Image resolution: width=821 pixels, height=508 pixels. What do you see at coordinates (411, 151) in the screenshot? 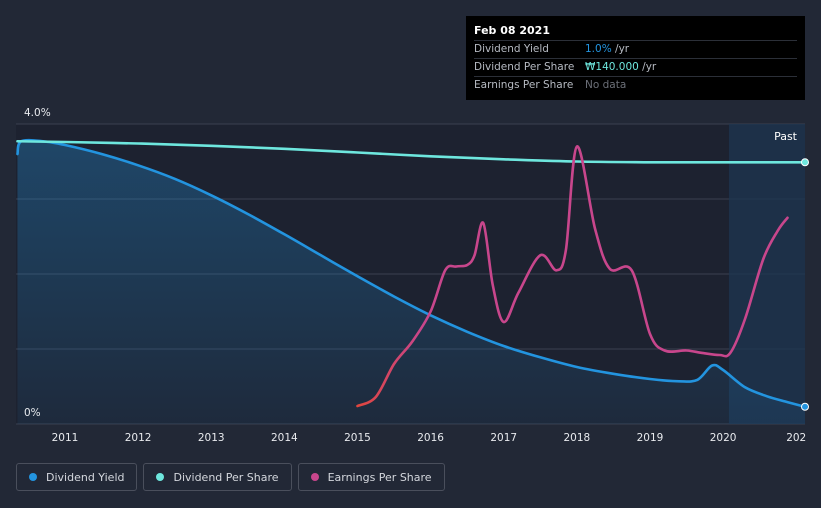
I see `dividend-per-share-line` at bounding box center [411, 151].